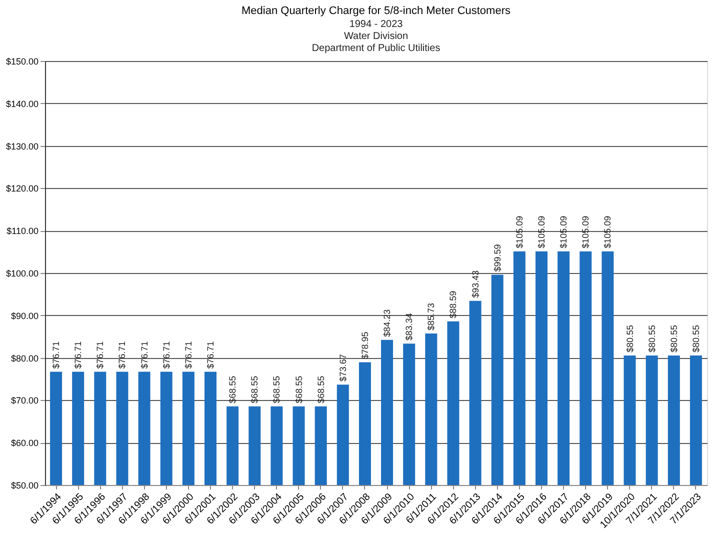 The width and height of the screenshot is (712, 535). What do you see at coordinates (22, 61) in the screenshot?
I see `y-tick-label: $150.00` at bounding box center [22, 61].